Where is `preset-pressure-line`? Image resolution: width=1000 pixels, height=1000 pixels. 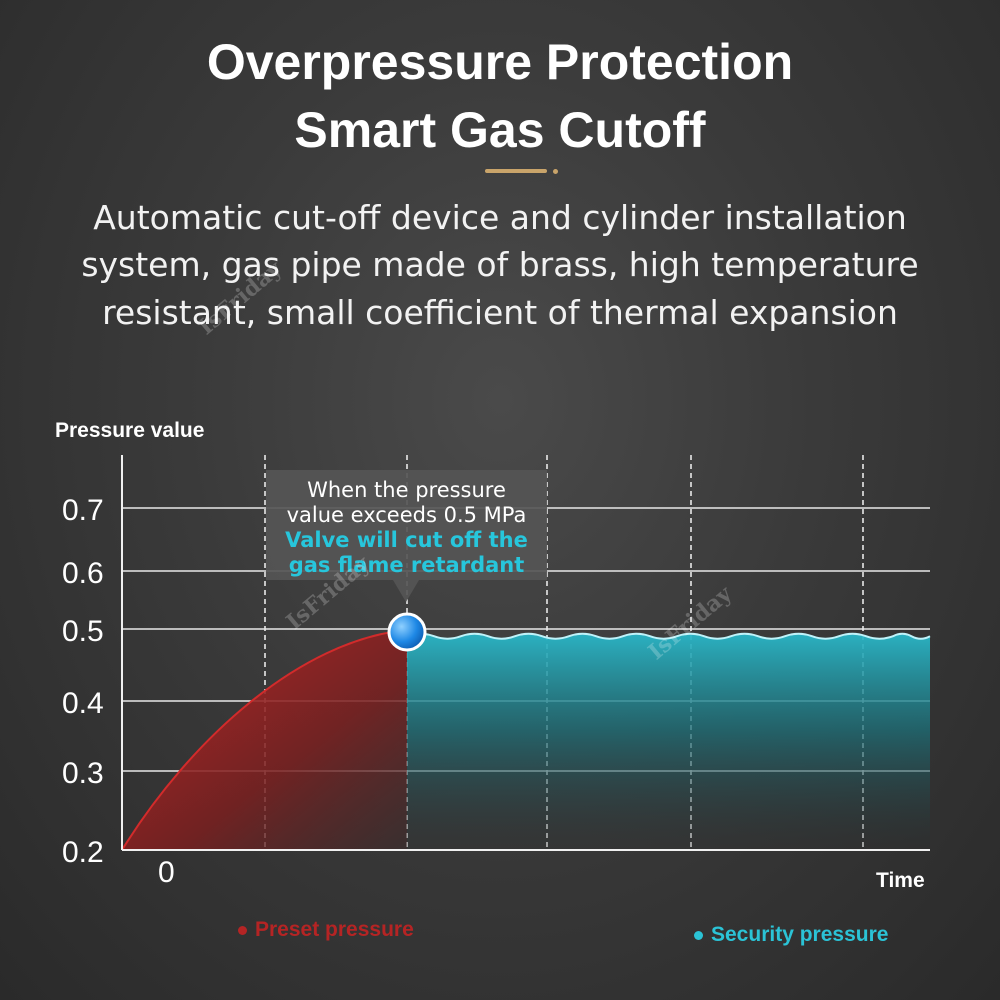 preset-pressure-line is located at coordinates (264, 740).